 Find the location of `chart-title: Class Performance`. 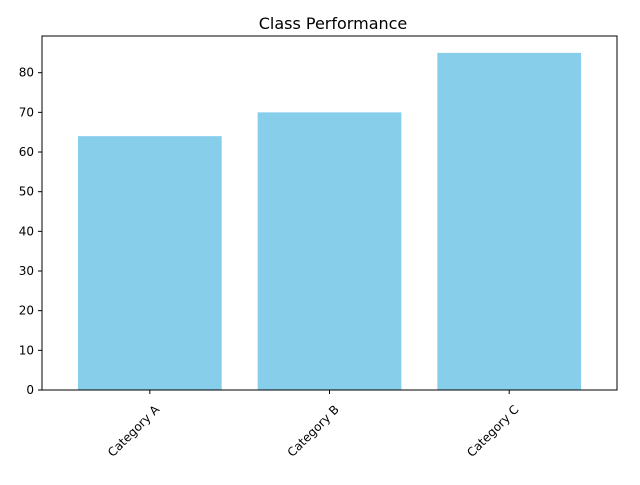

chart-title: Class Performance is located at coordinates (333, 23).